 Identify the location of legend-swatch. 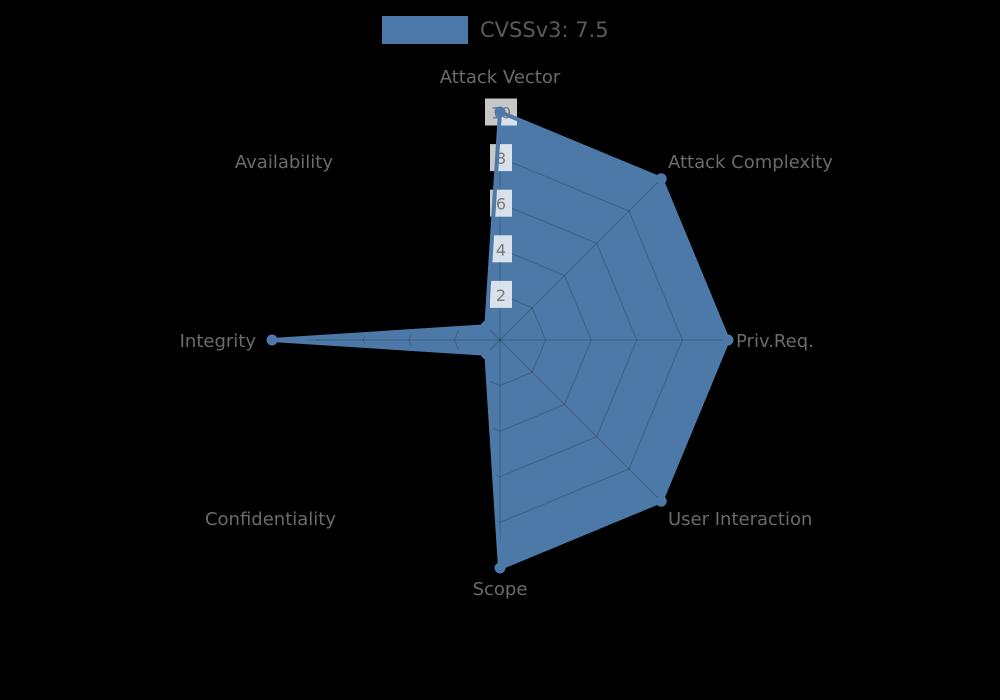
(425, 30).